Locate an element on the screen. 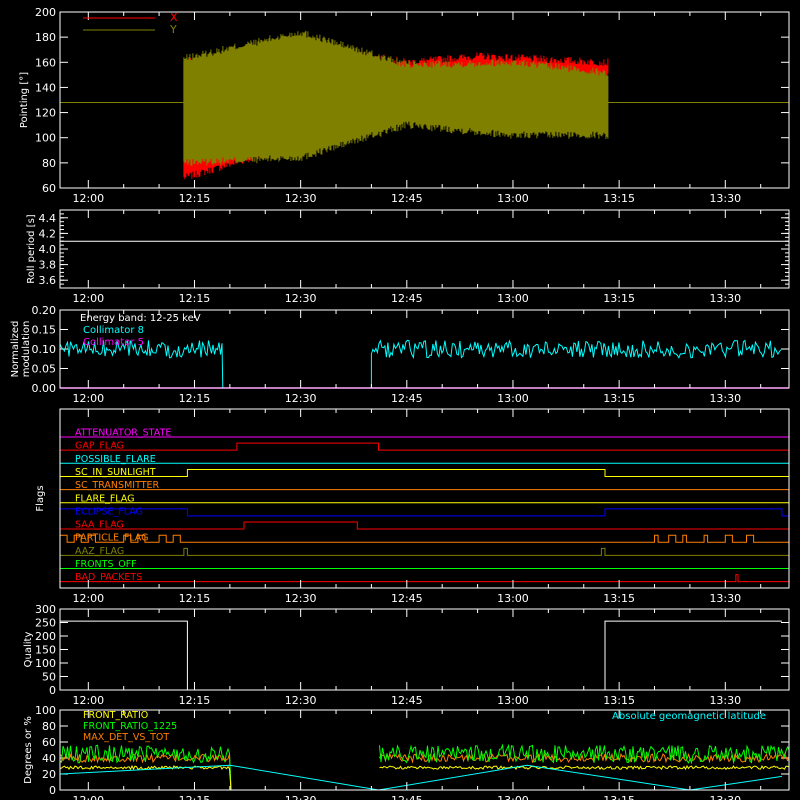 The width and height of the screenshot is (800, 800). flag-line-eclipse-flag is located at coordinates (424, 512).